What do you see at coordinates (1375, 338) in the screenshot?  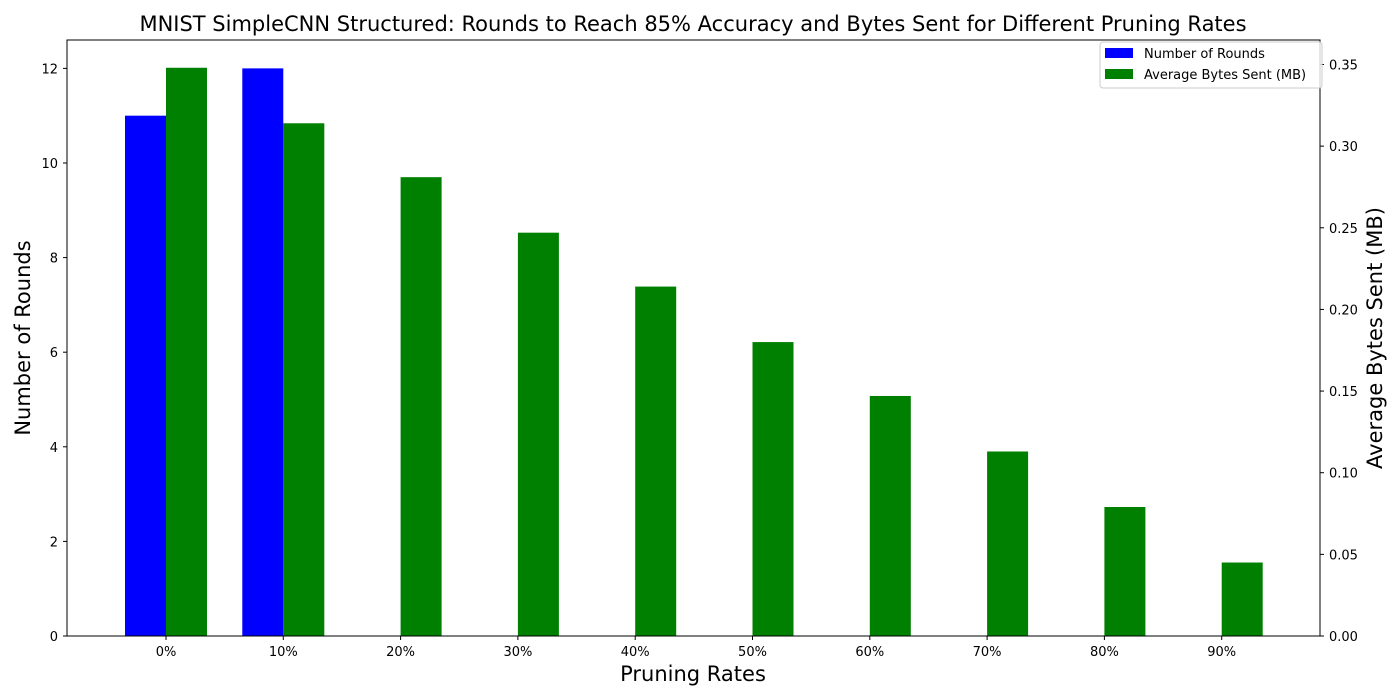 I see `right-axis-label: Average Bytes Sent (MB)` at bounding box center [1375, 338].